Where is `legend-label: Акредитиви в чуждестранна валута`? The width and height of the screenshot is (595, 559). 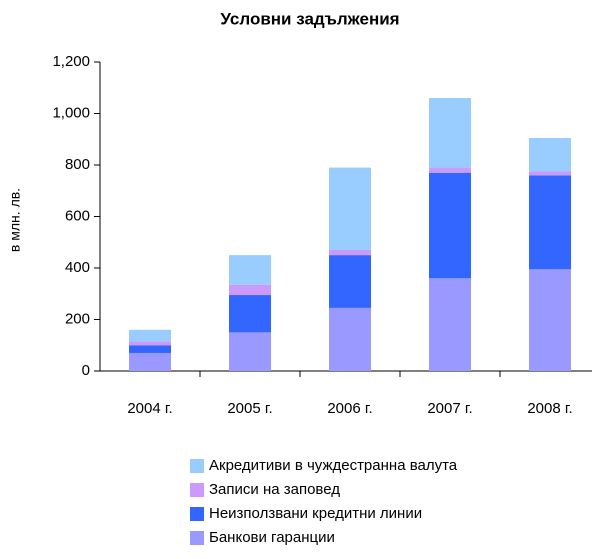 legend-label: Акредитиви в чуждестранна валута is located at coordinates (333, 465).